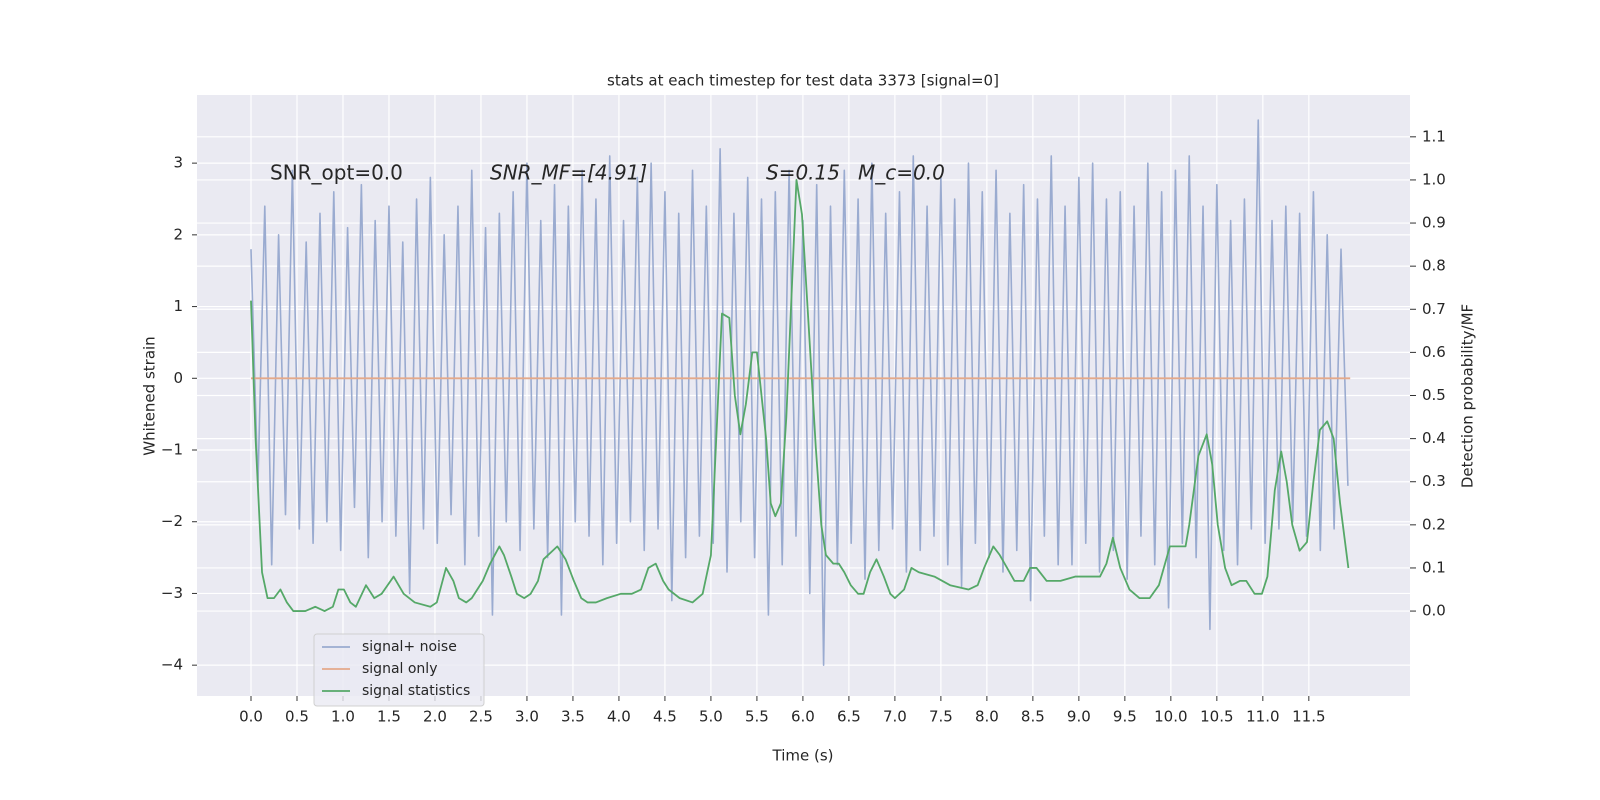 This screenshot has width=1600, height=800. I want to click on y-tick-label: −4, so click(172, 665).